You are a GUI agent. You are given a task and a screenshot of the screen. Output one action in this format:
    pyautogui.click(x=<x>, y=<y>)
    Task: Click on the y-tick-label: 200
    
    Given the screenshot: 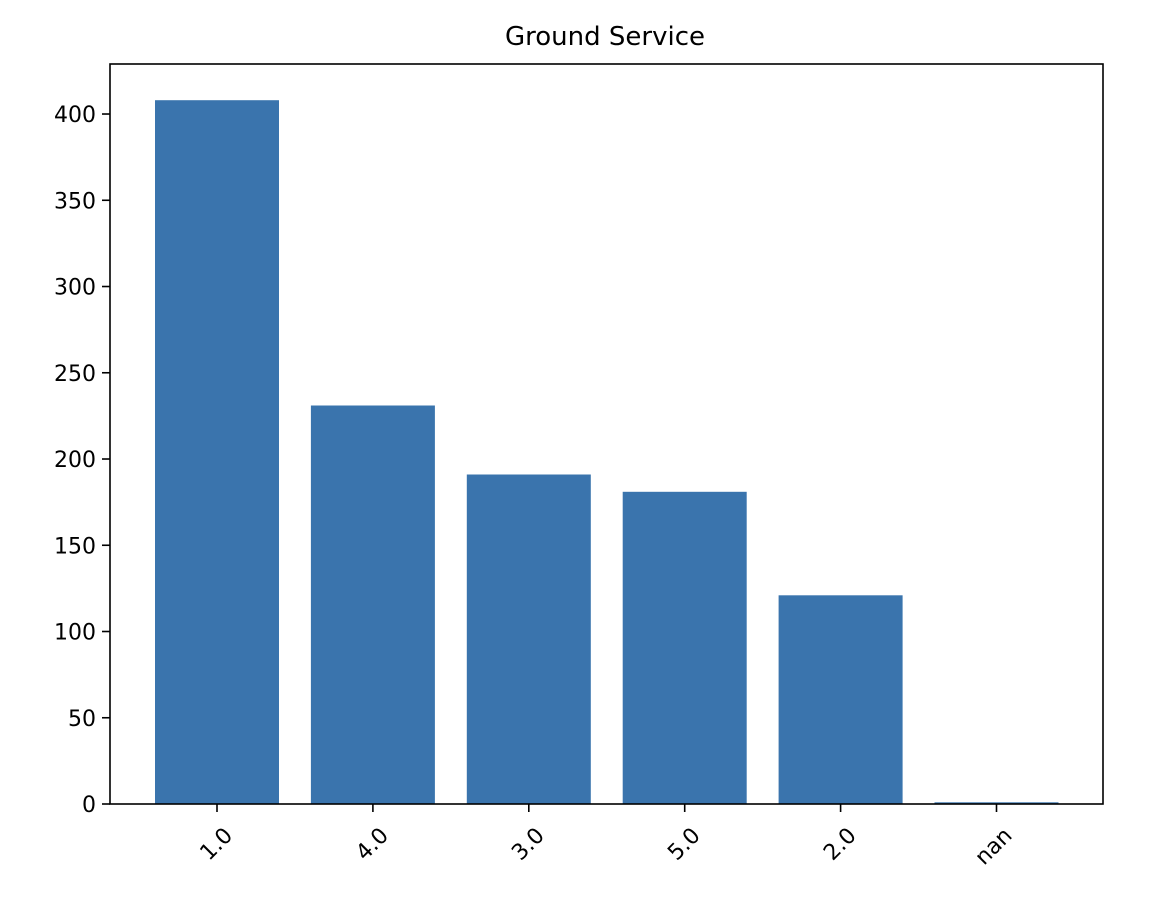 What is the action you would take?
    pyautogui.click(x=75, y=460)
    